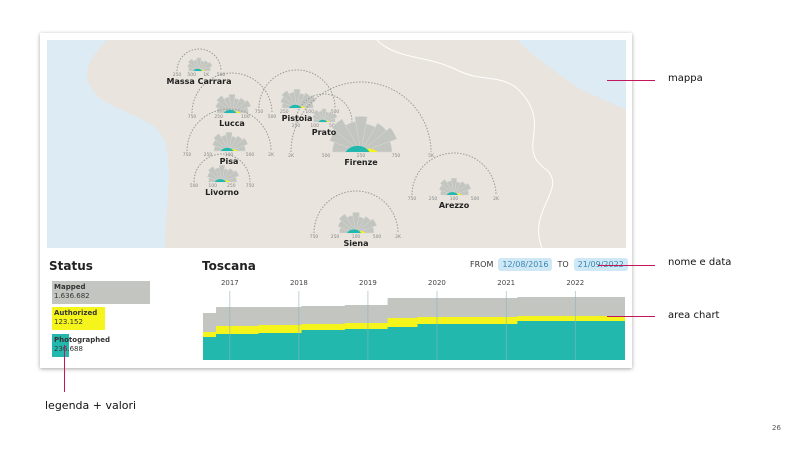 The image size is (800, 450). What do you see at coordinates (356, 243) in the screenshot?
I see `city-label: Siena` at bounding box center [356, 243].